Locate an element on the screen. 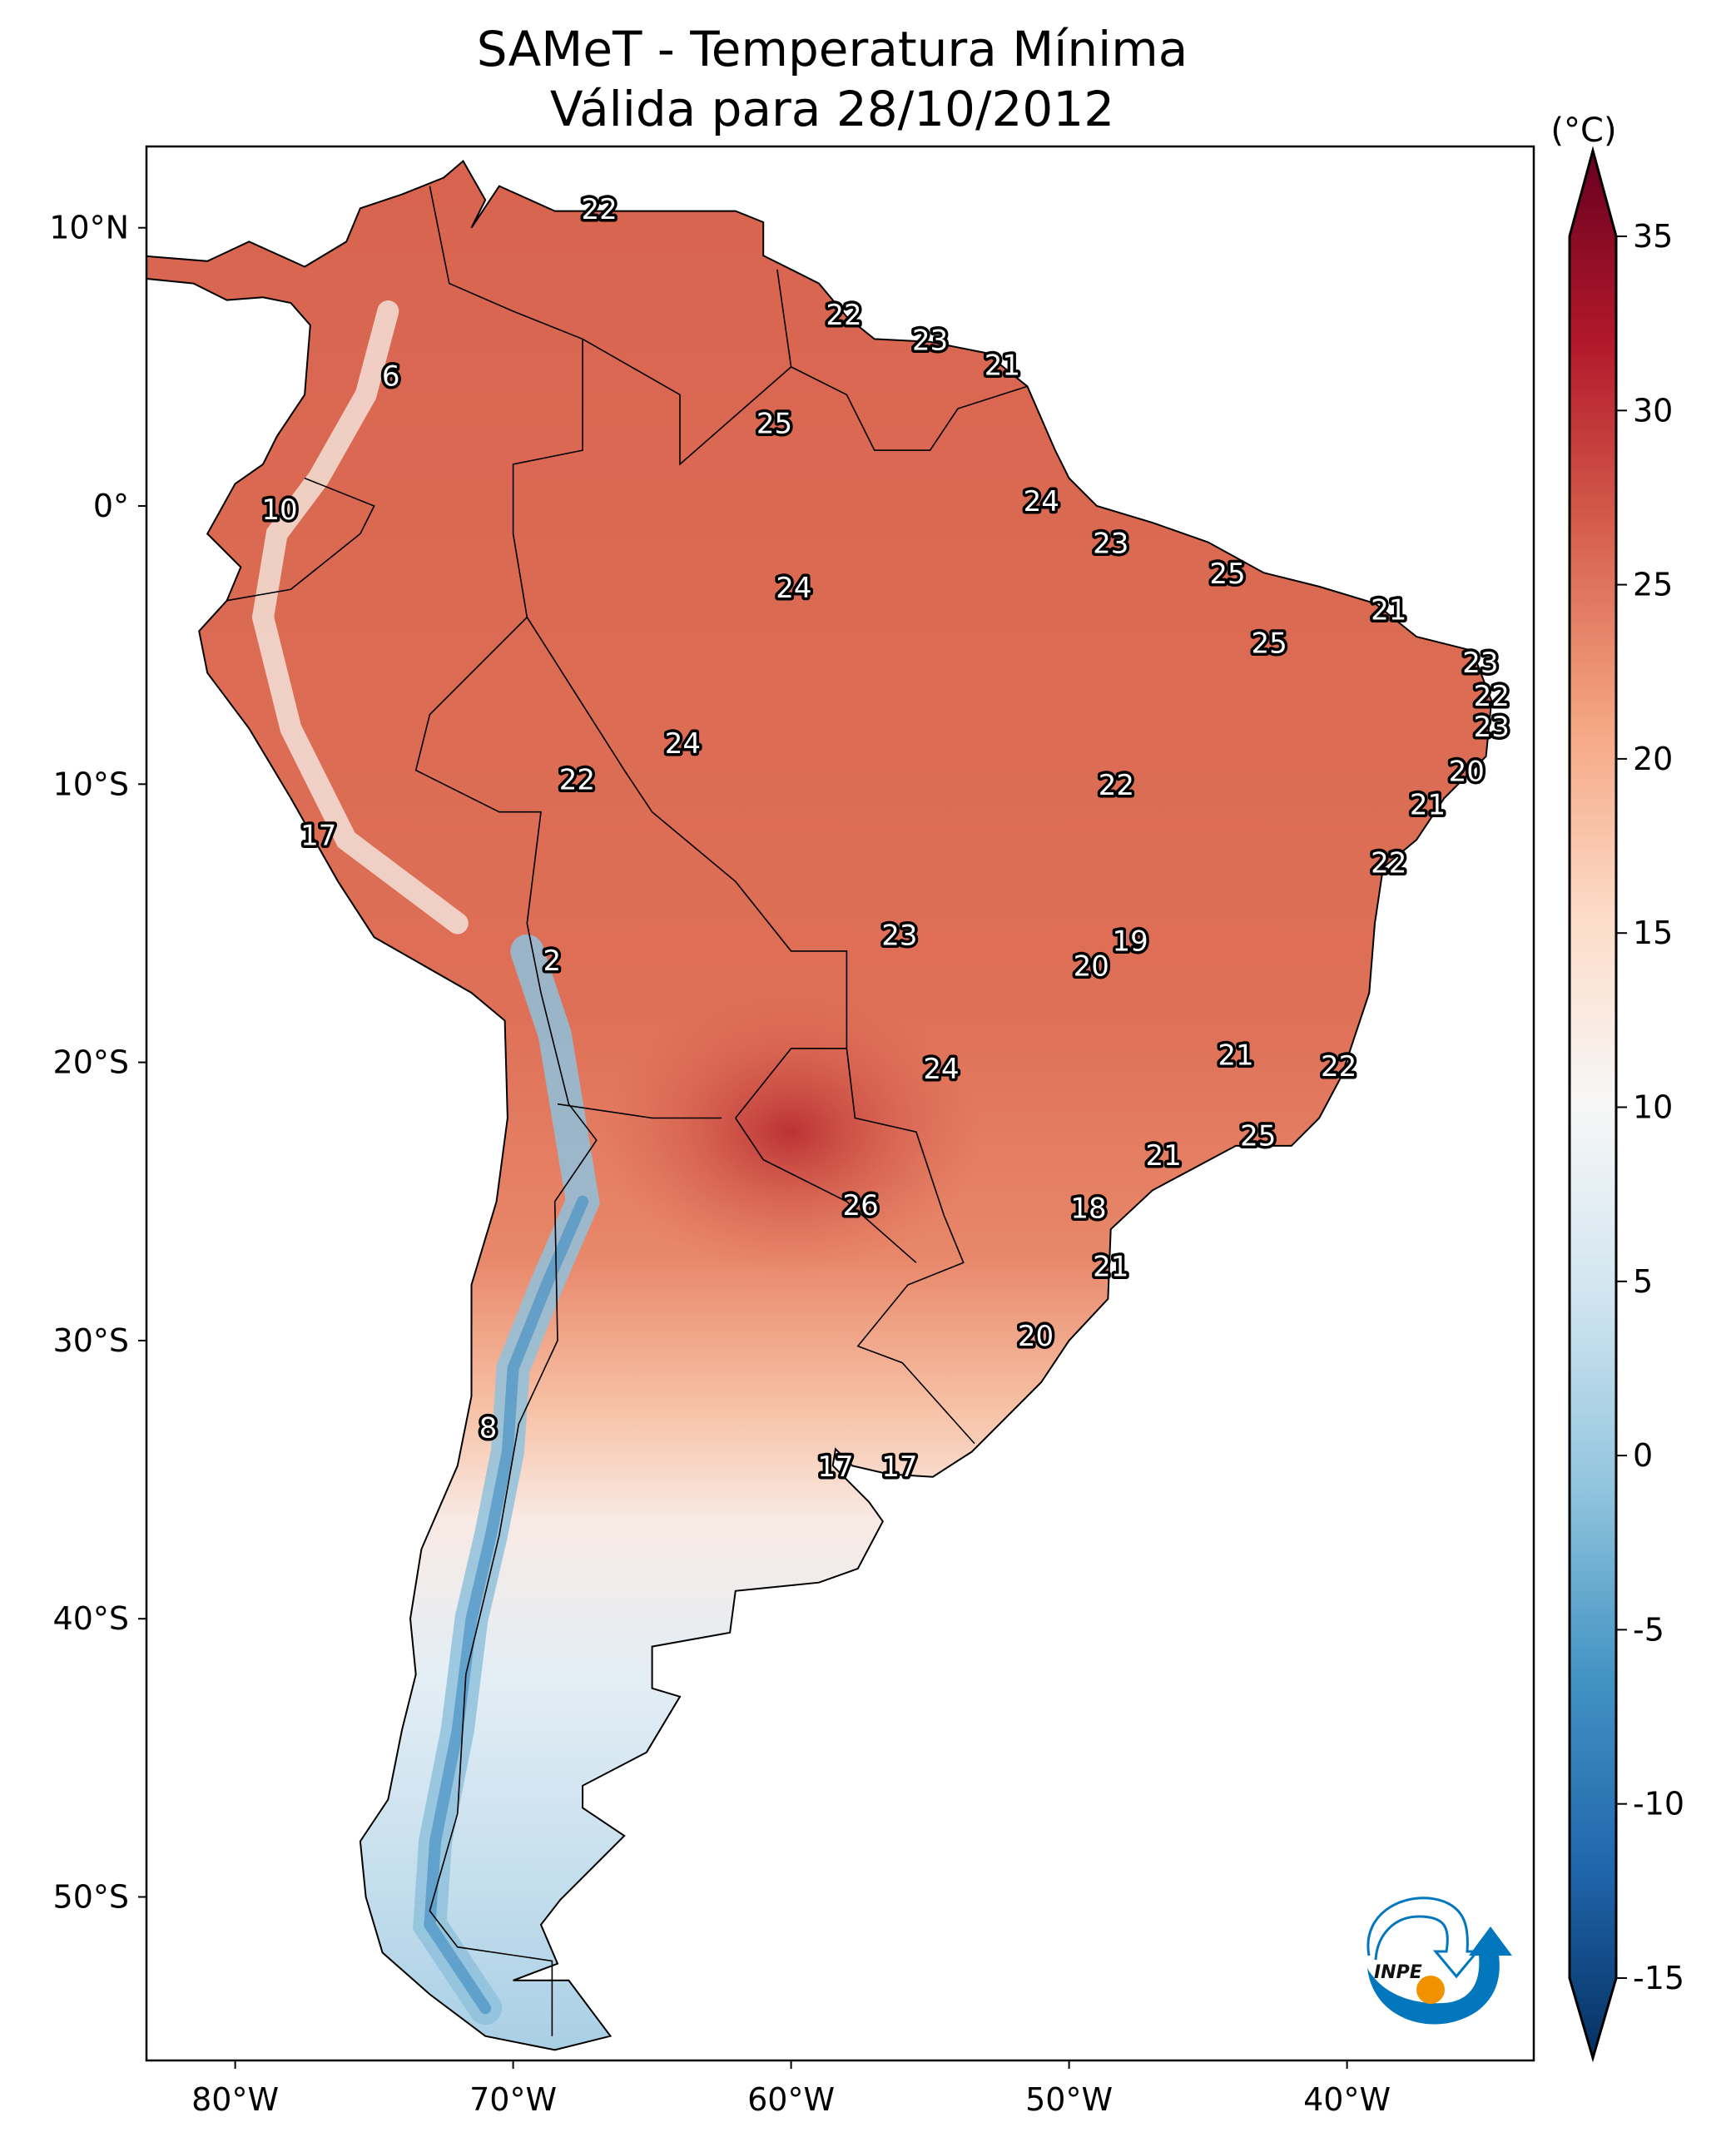 This screenshot has height=2152, width=1736. colorbar-tick-label: 30 is located at coordinates (1653, 410).